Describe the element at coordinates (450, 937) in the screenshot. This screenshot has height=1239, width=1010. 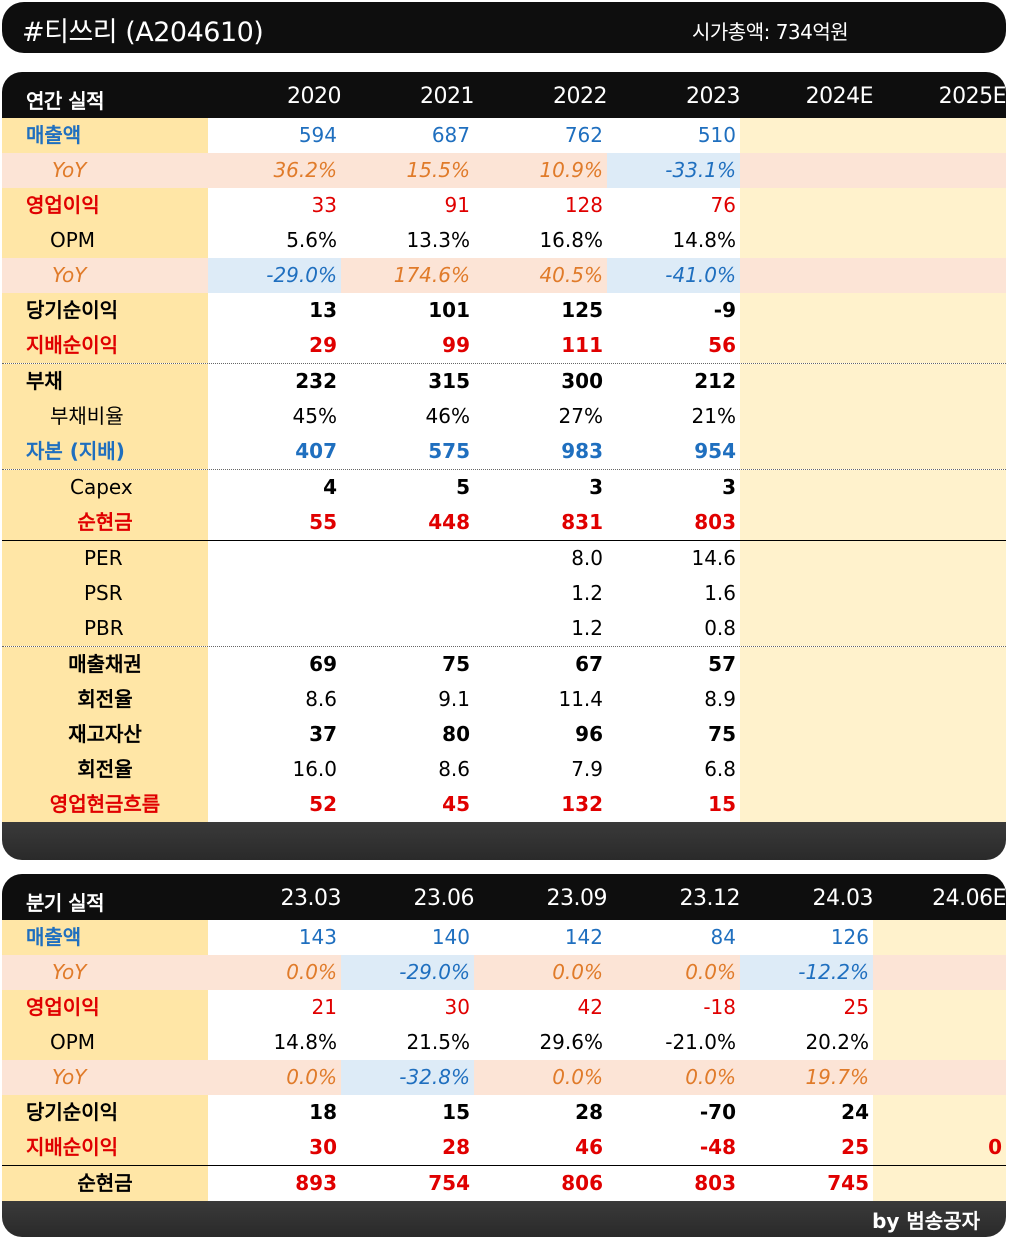
I see `table-cell: 140` at that location.